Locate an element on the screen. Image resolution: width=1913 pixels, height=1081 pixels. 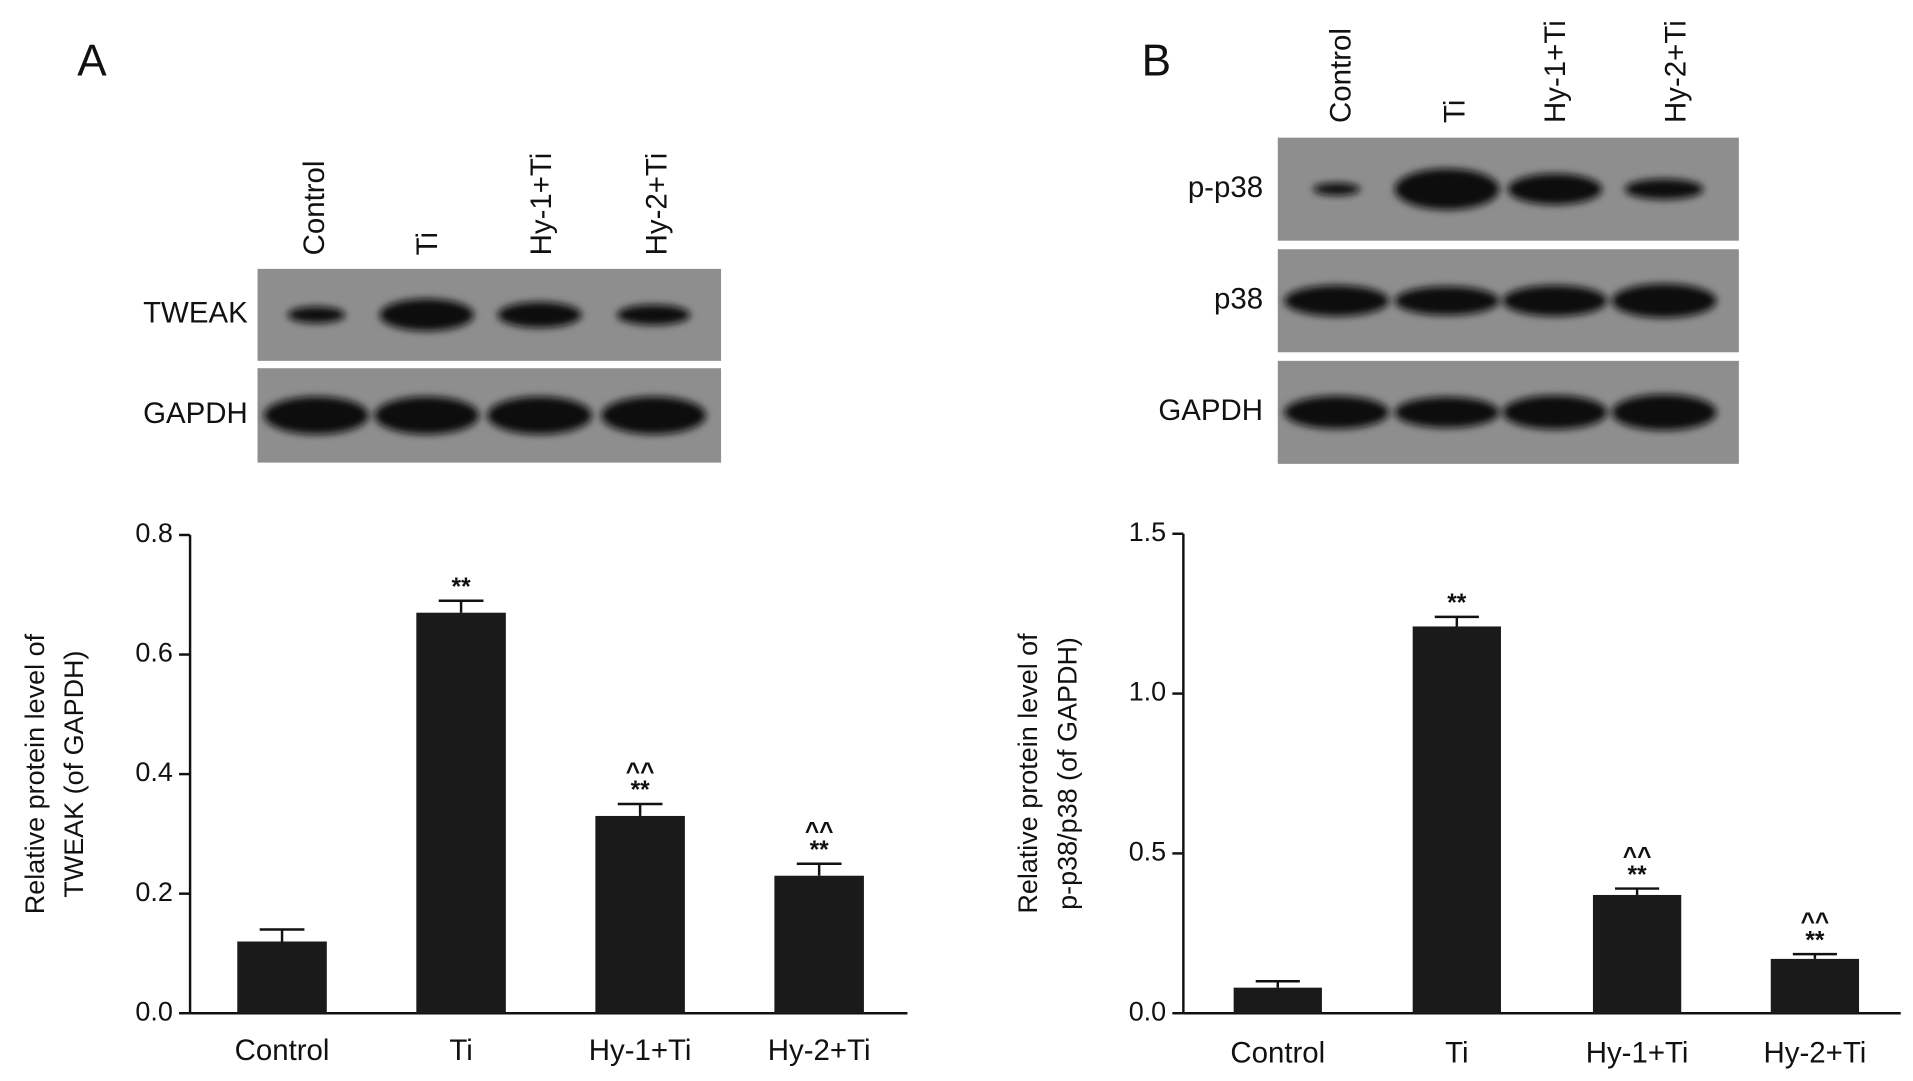
panel-letter: B is located at coordinates (1156, 61).